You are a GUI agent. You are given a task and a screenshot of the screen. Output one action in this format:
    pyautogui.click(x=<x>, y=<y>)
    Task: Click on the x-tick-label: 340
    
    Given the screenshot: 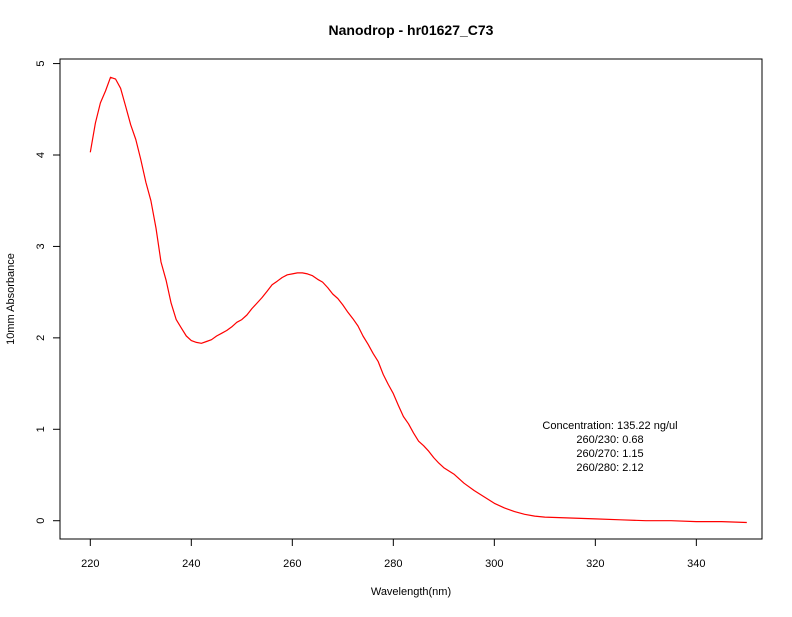 What is the action you would take?
    pyautogui.click(x=696, y=564)
    